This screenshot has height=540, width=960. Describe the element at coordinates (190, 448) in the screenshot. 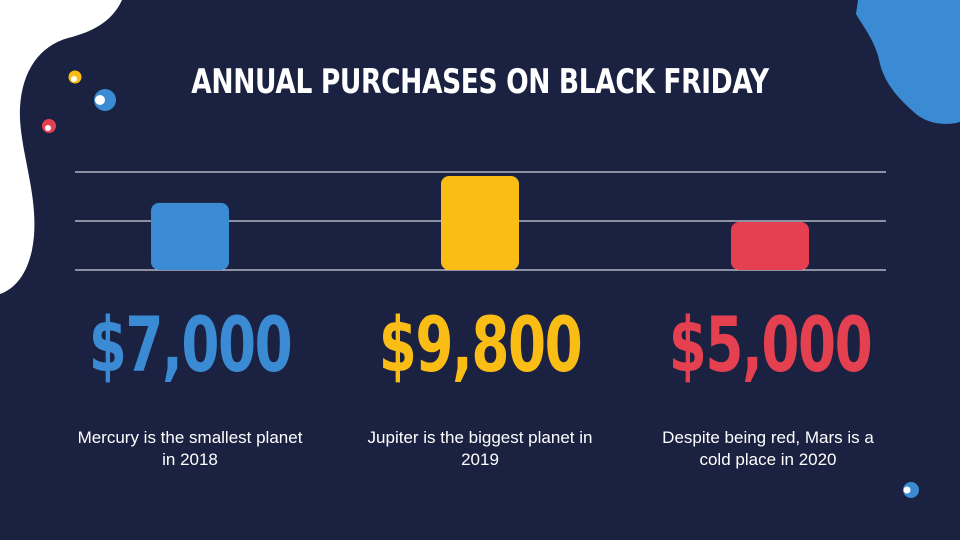

I see `description-mercury: Mercury is the smallest planet in 2018` at that location.